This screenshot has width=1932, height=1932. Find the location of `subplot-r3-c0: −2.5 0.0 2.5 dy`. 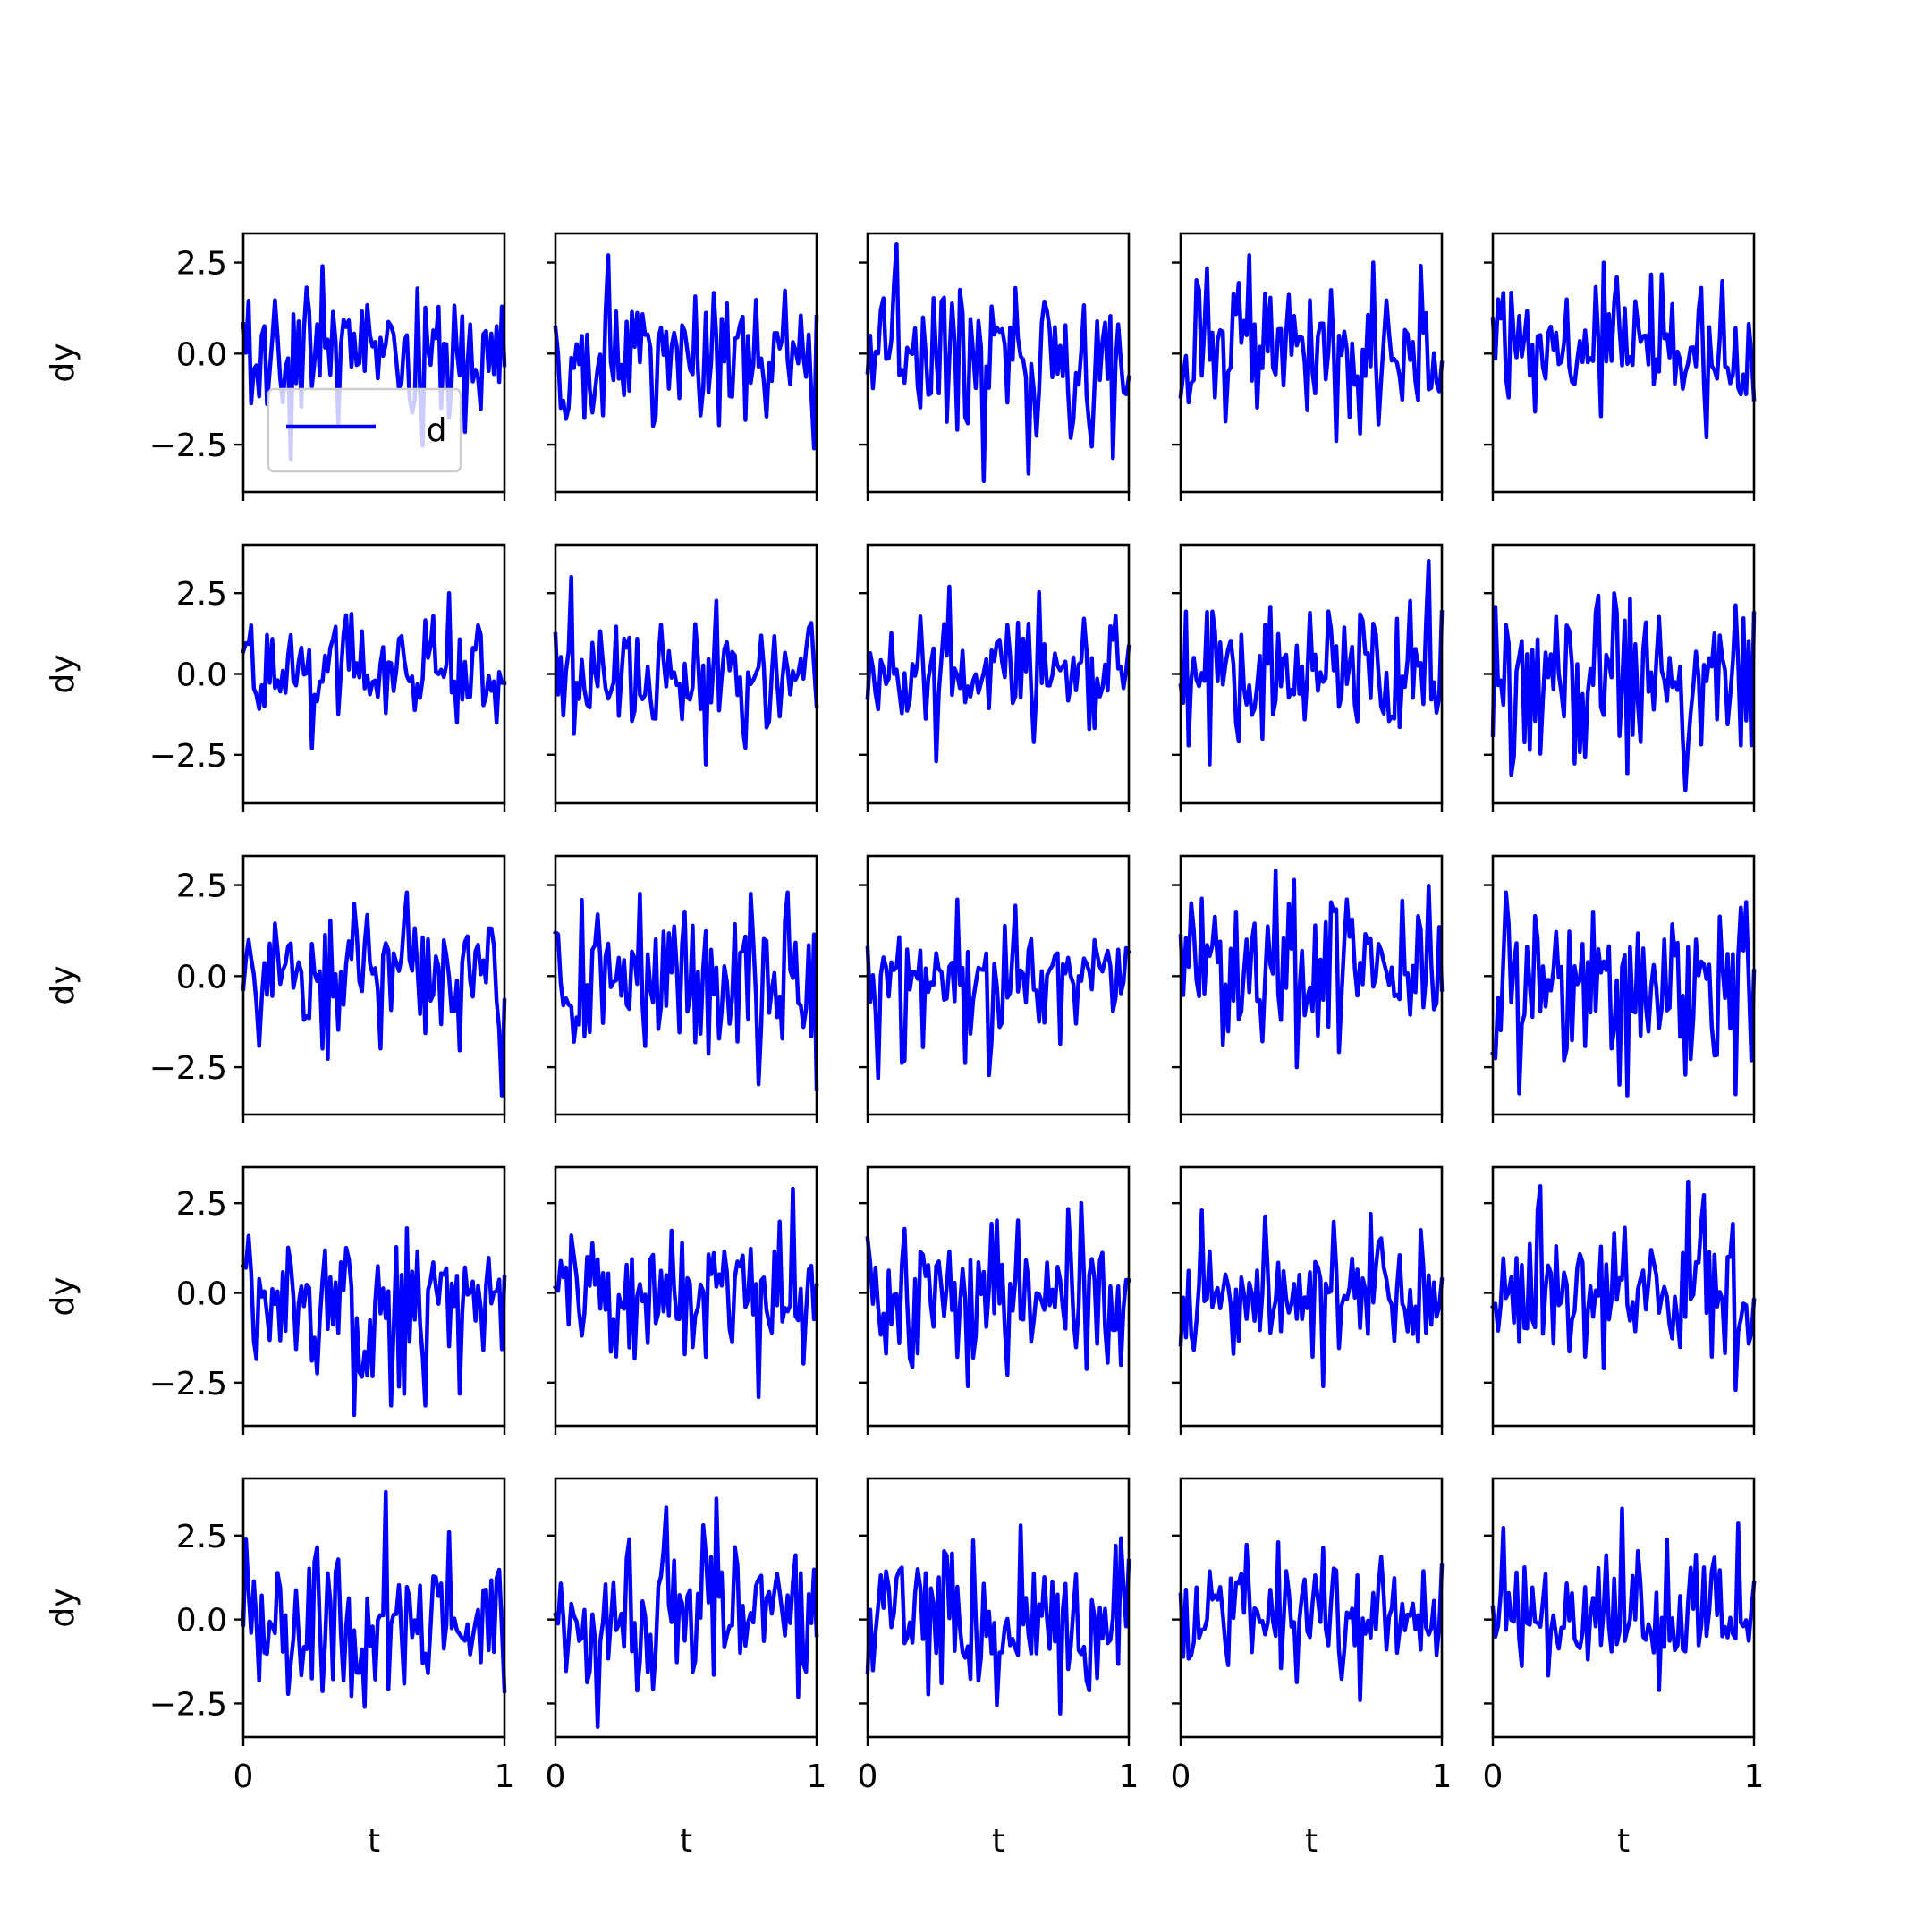

subplot-r3-c0: −2.5 0.0 2.5 dy is located at coordinates (276, 1300).